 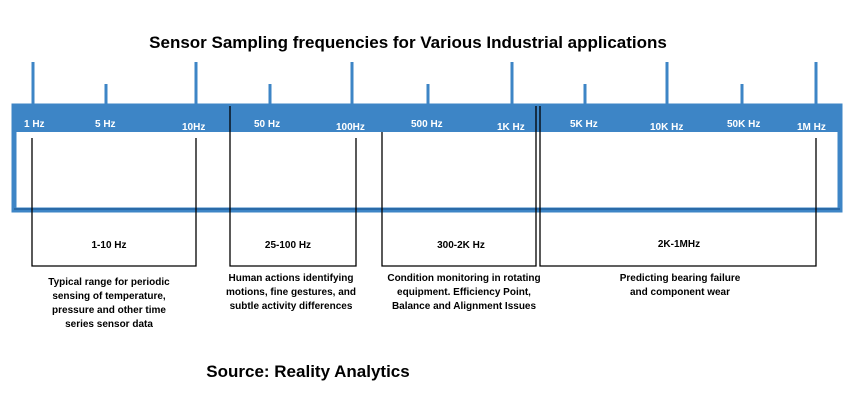 I want to click on range-description-line: Predicting bearing failure, so click(x=680, y=278).